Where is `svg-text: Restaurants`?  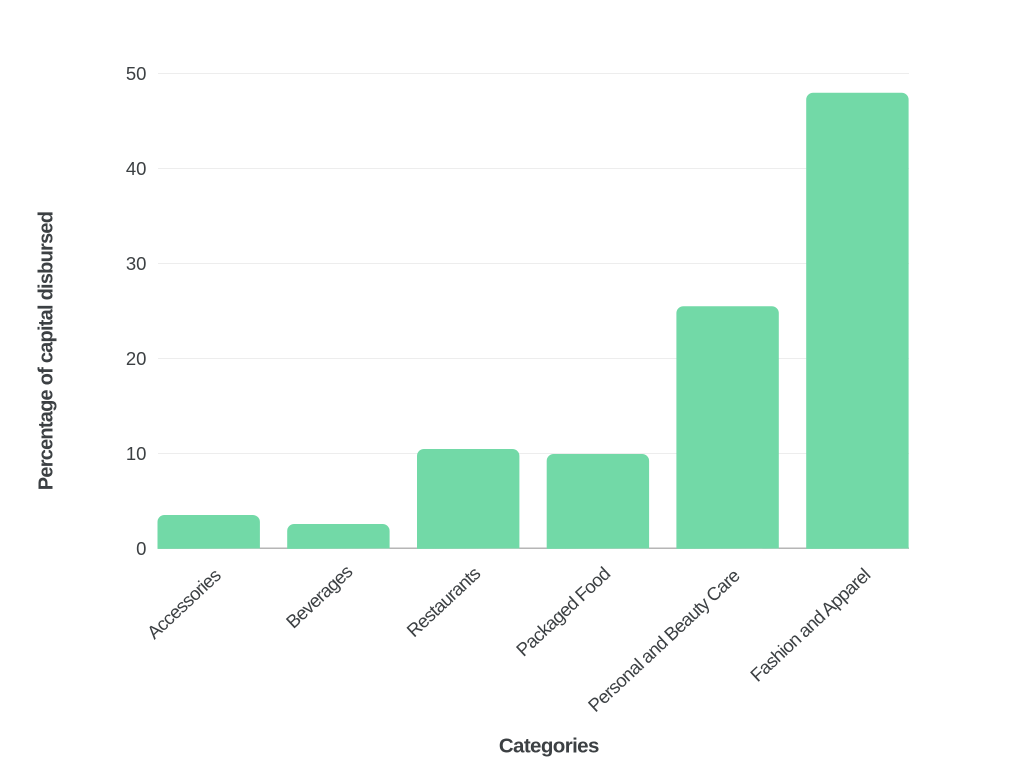
svg-text: Restaurants is located at coordinates (443, 602).